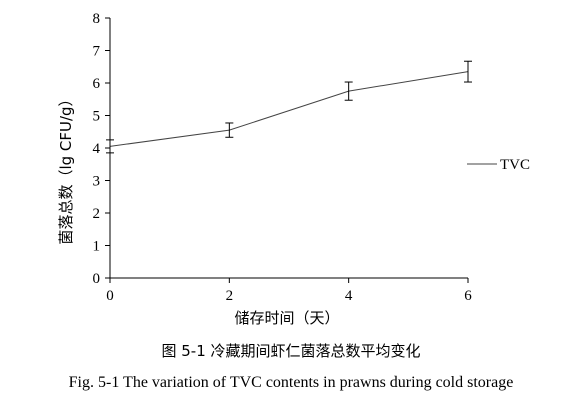 The height and width of the screenshot is (404, 582). What do you see at coordinates (291, 351) in the screenshot?
I see `figure-caption-chinese: 图 5-1 冷藏期间虾仁菌落总数平均变化` at bounding box center [291, 351].